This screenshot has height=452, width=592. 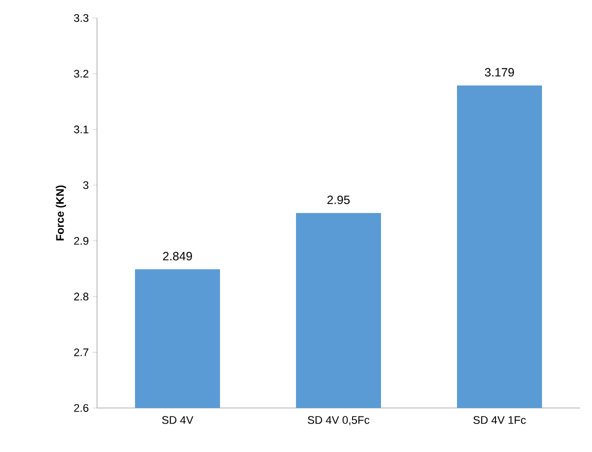 What do you see at coordinates (339, 421) in the screenshot?
I see `x-tick-label: SD 4V 0,5Fc` at bounding box center [339, 421].